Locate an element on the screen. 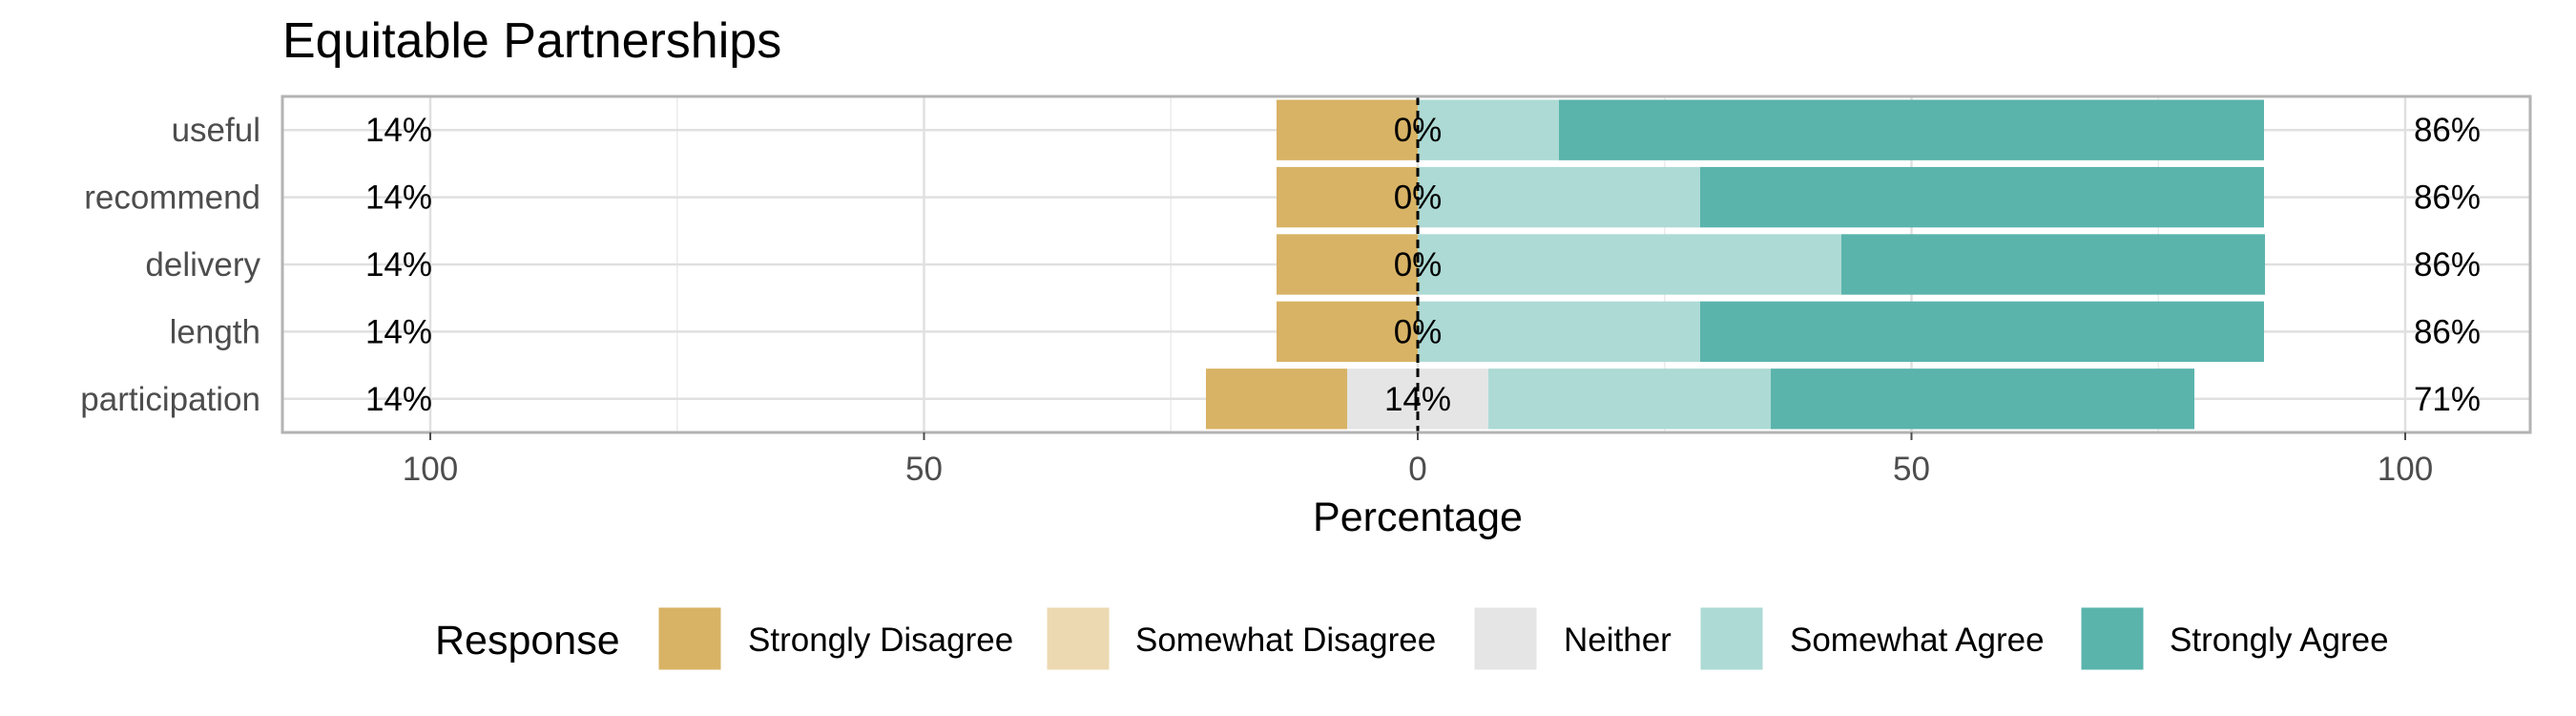  bar-strongly-agree-useful is located at coordinates (1911, 129).